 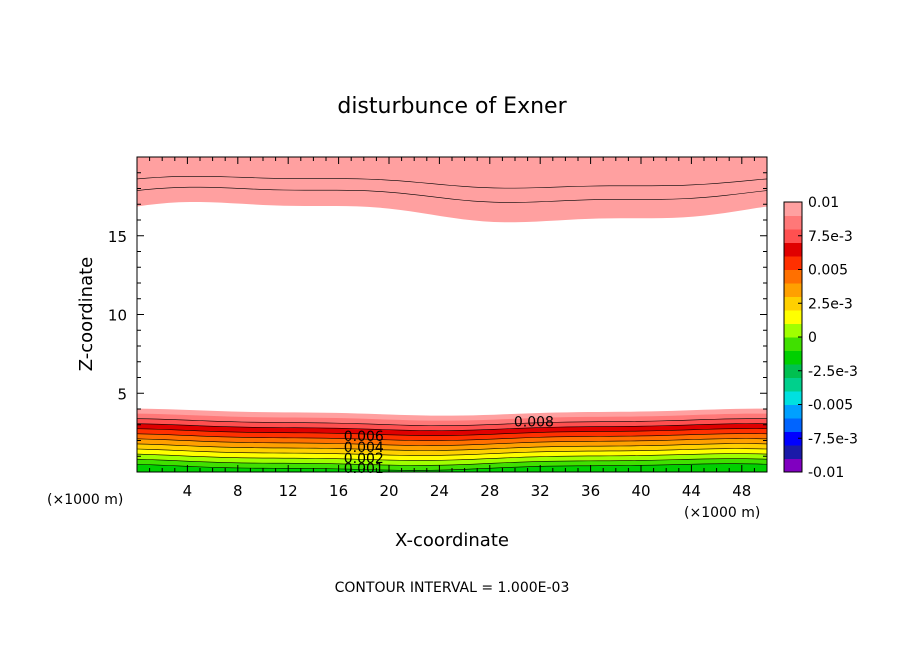 I want to click on y-tick-label-15: 15, so click(x=117, y=237).